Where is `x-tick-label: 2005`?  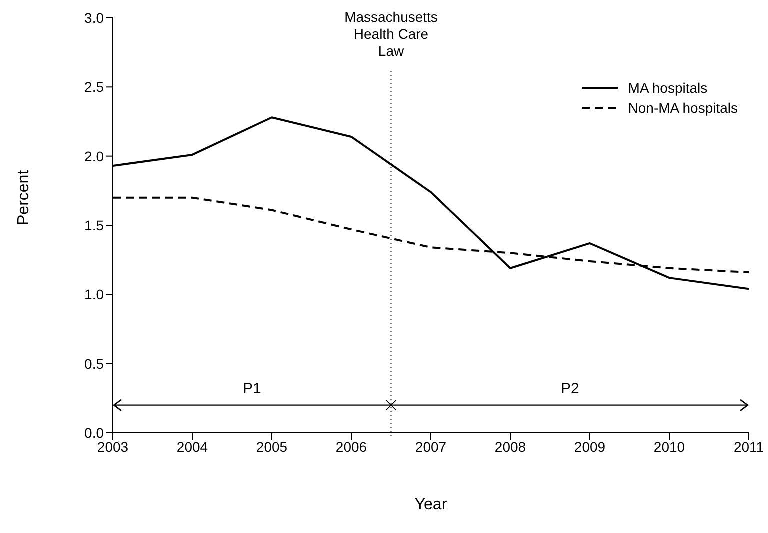 x-tick-label: 2005 is located at coordinates (272, 446).